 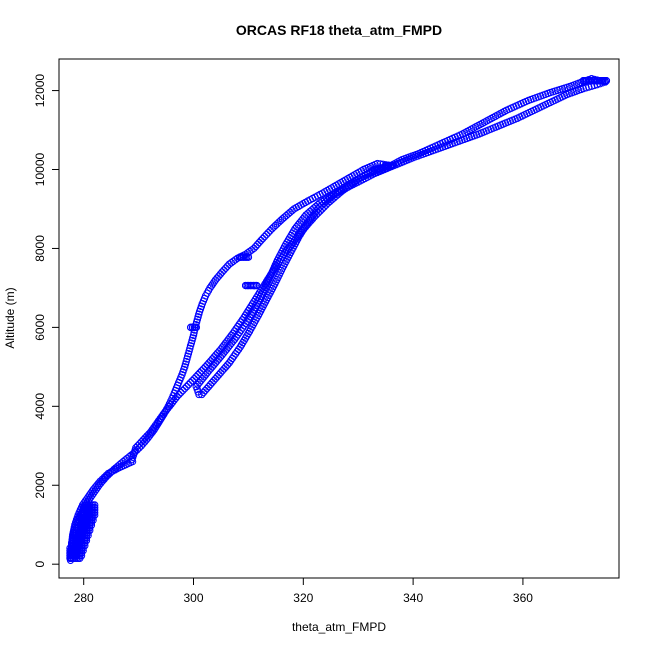 I want to click on x-tick-label: 300, so click(x=193, y=598).